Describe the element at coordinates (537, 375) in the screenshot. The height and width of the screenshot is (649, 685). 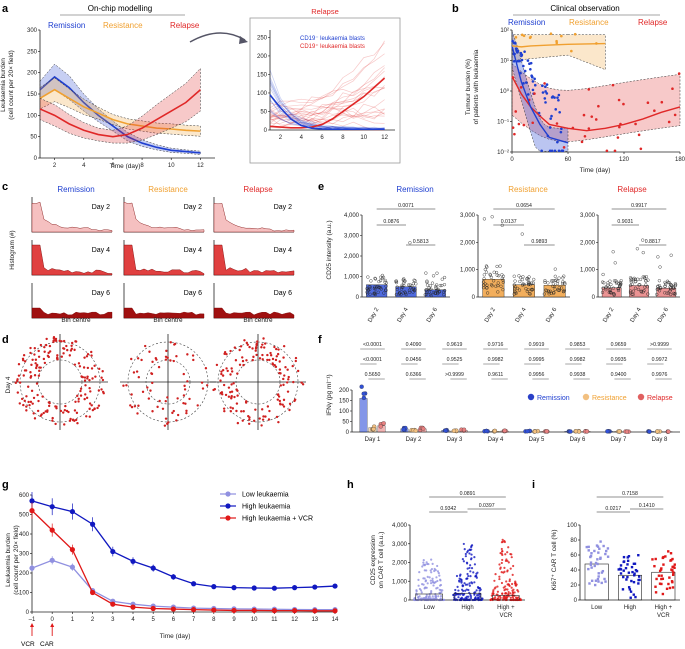
I see `f-pvalue-row3: 0.9956` at that location.